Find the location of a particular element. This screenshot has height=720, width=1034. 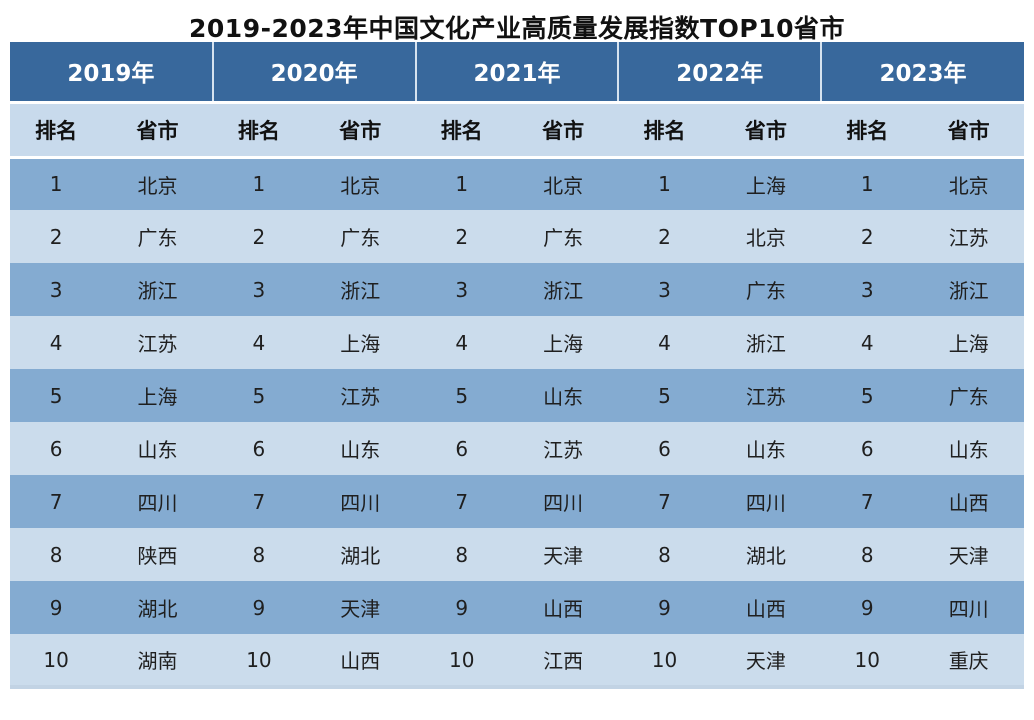

sub-header-row: 排名 省市 排名 省市 排名 省市 排名 省市 排名 省市 is located at coordinates (517, 130).